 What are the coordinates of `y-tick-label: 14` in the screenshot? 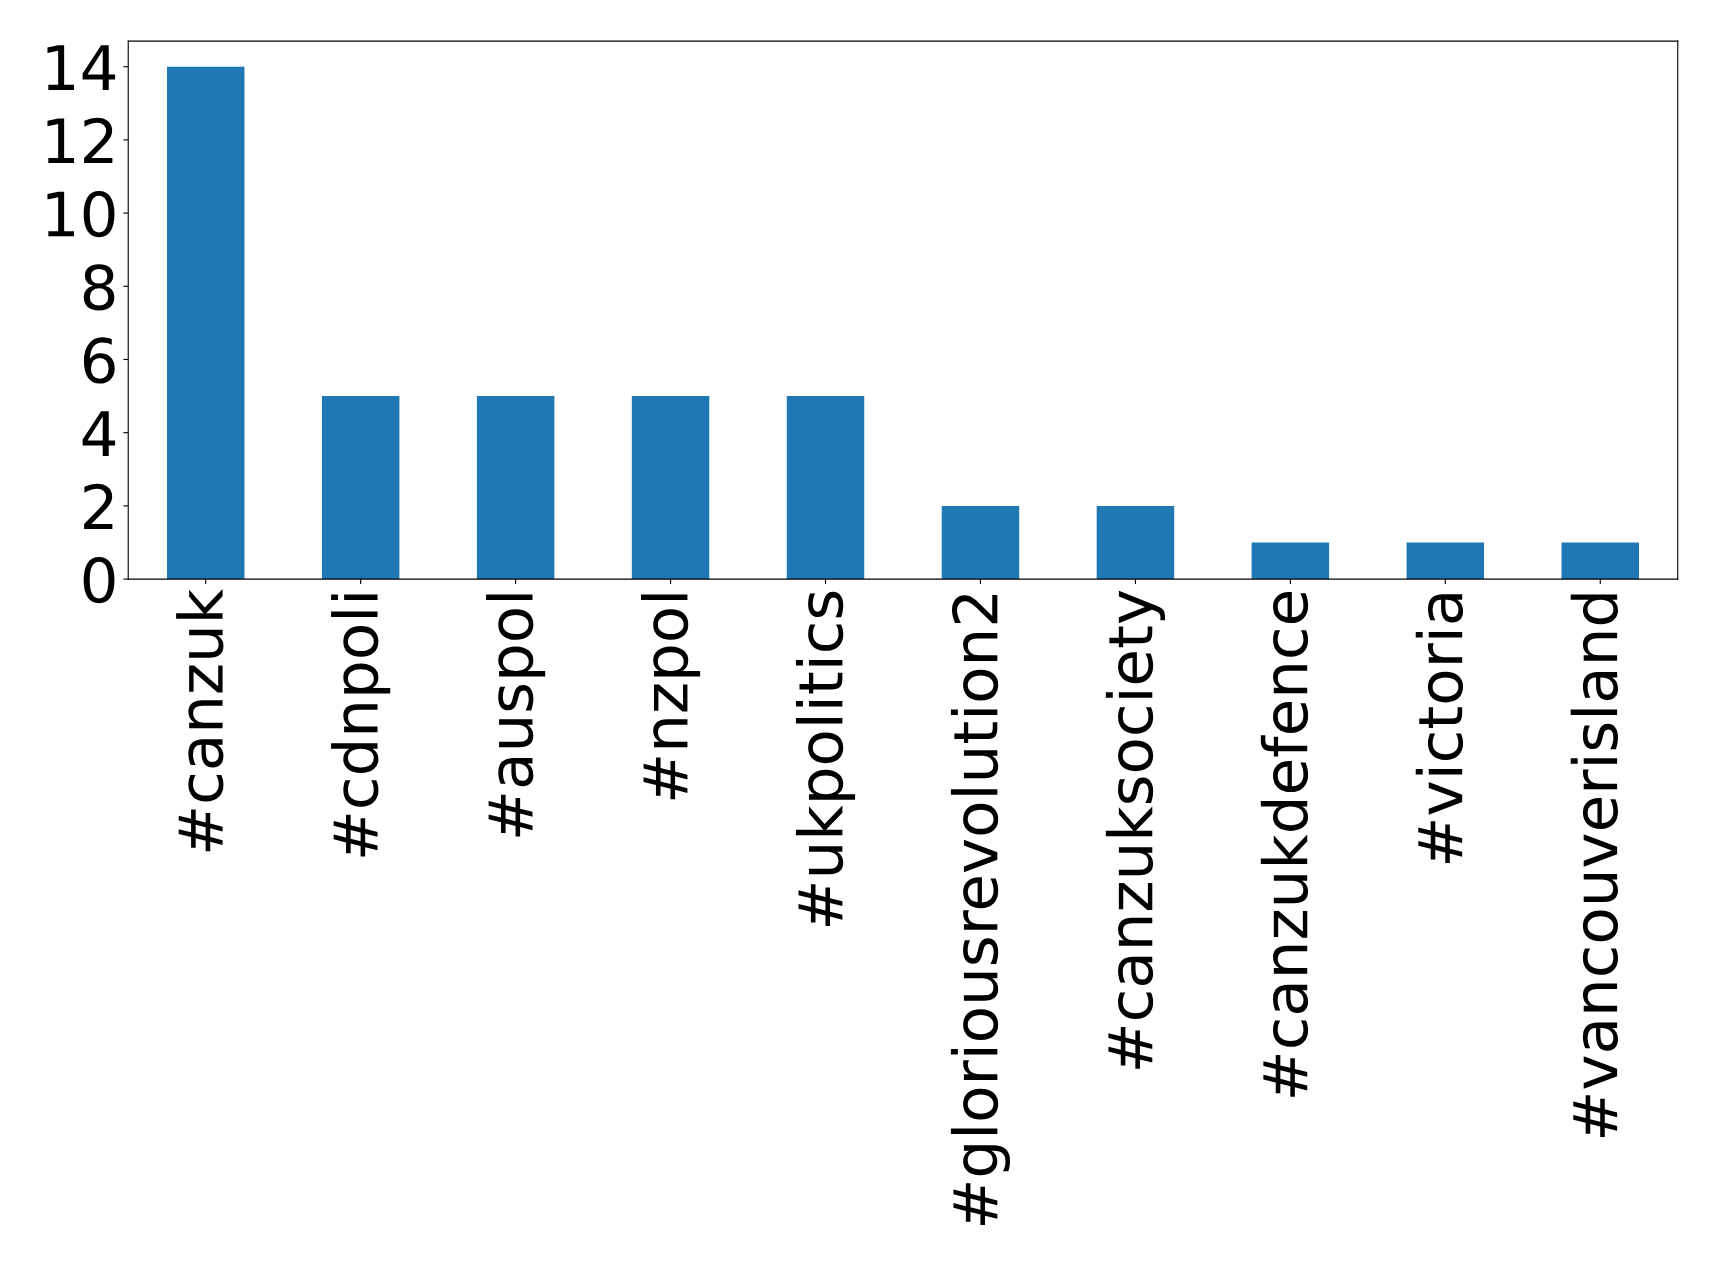 It's located at (81, 67).